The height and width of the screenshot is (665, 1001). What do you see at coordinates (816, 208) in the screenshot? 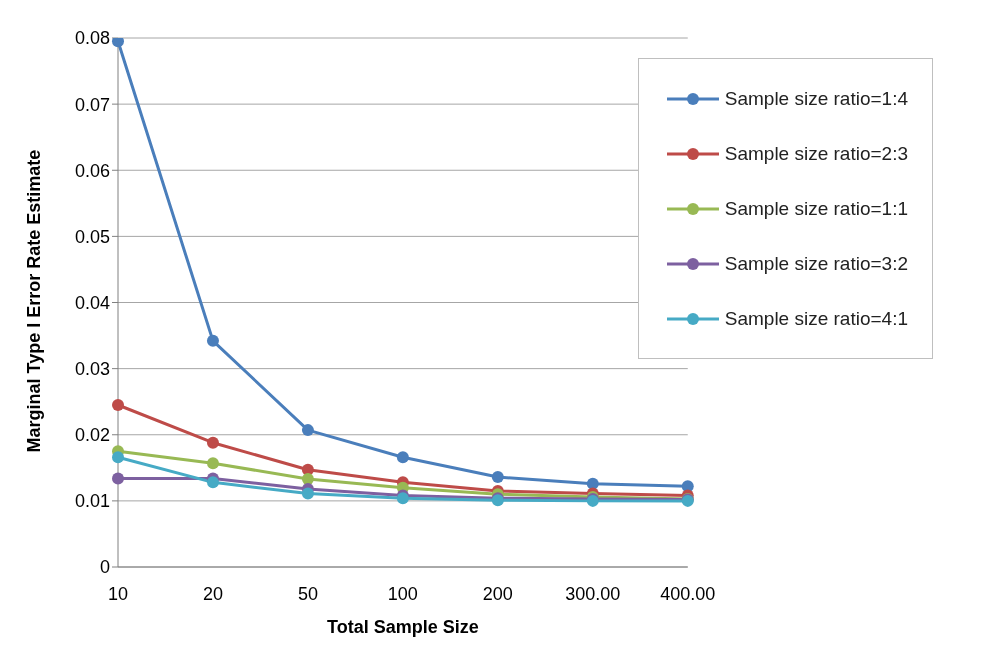
I see `legend-label: Sample size ratio=1:1` at bounding box center [816, 208].